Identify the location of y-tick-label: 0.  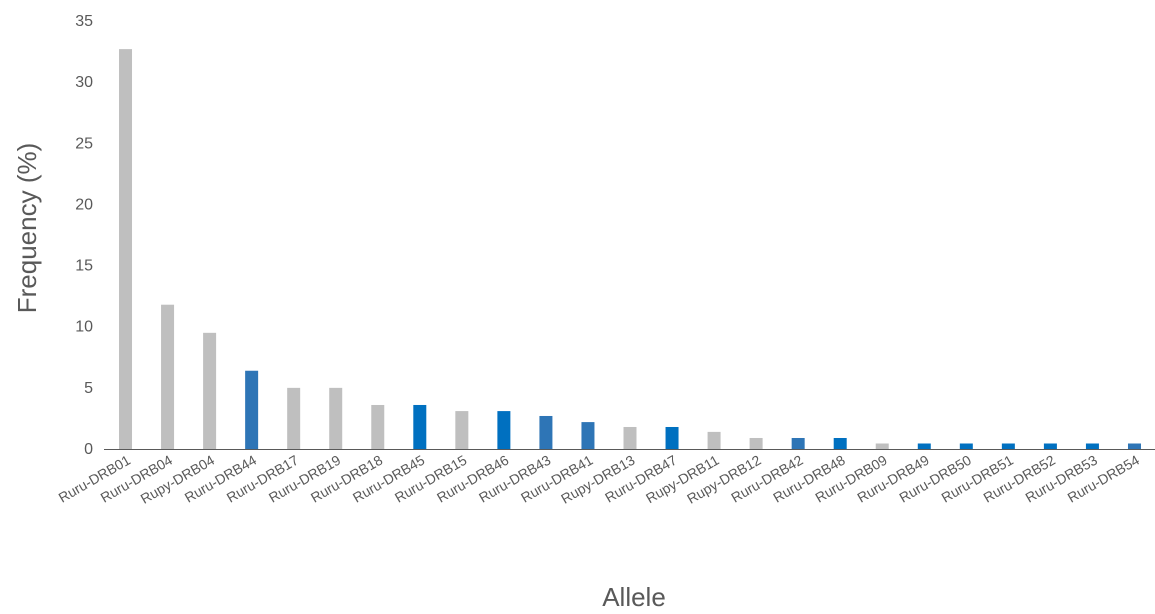
(88, 449).